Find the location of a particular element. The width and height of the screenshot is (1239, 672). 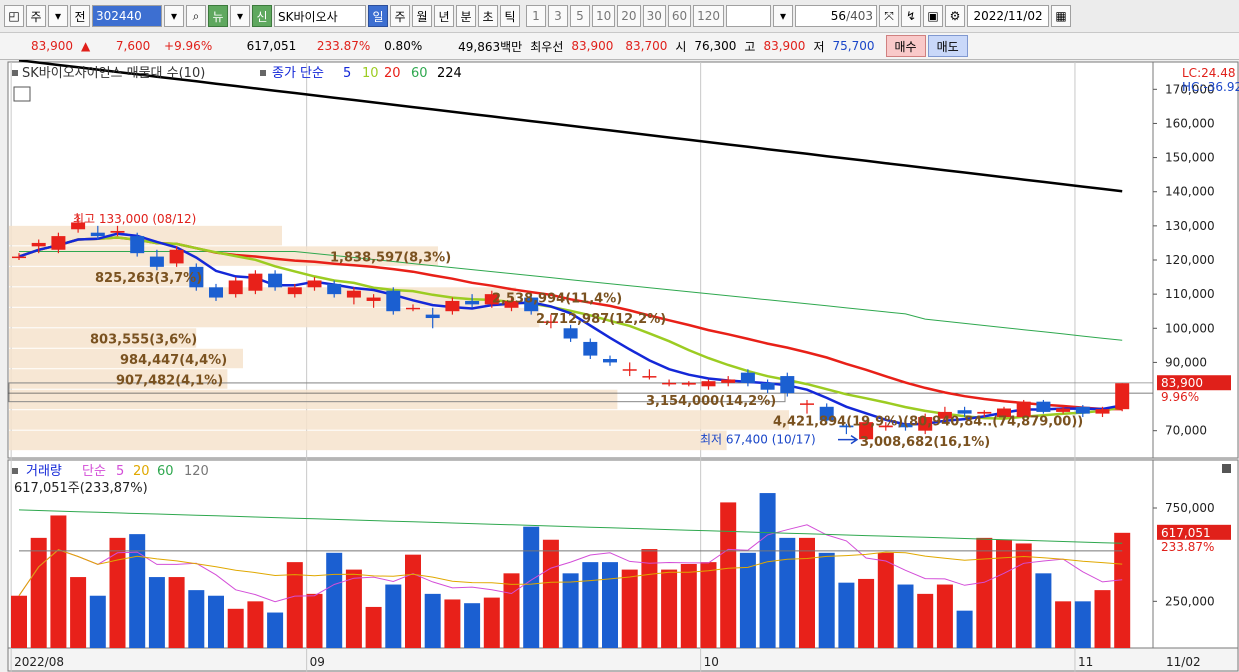

credit-button: 신 is located at coordinates (262, 16).